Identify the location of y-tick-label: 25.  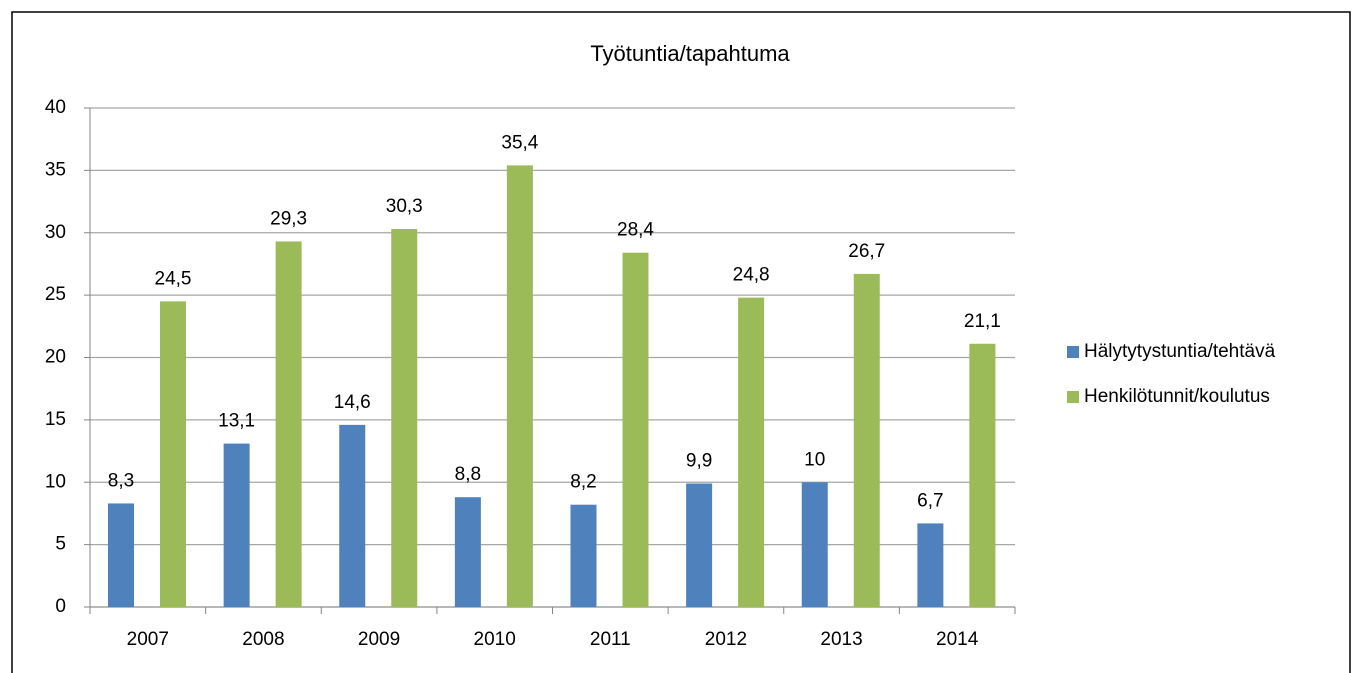
(55, 294).